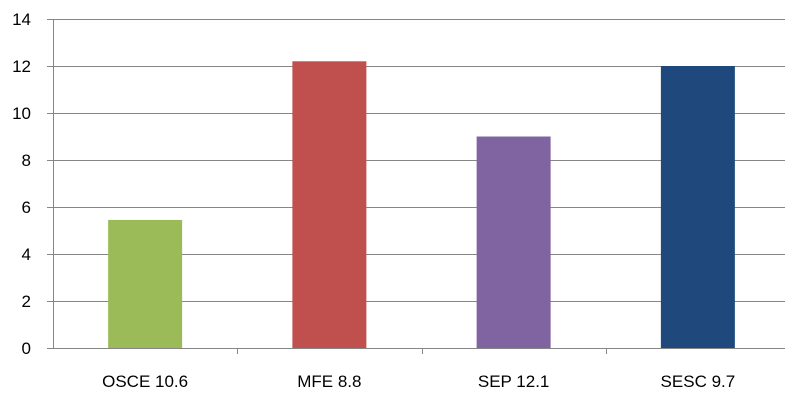 Image resolution: width=785 pixels, height=394 pixels. Describe the element at coordinates (26, 160) in the screenshot. I see `y-tick-label-8: 8` at that location.